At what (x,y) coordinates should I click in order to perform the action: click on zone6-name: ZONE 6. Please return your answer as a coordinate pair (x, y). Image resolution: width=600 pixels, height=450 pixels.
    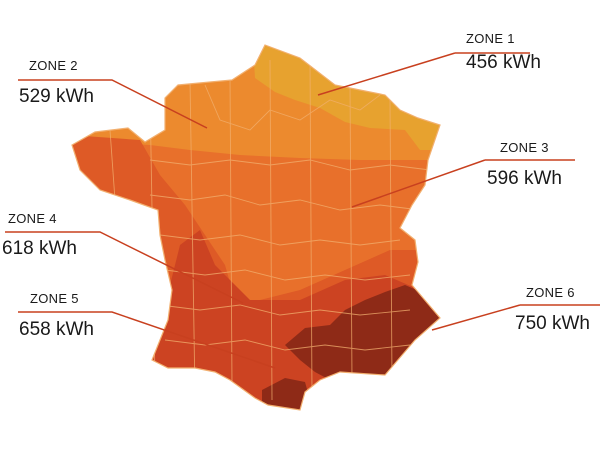
    Looking at the image, I should click on (550, 292).